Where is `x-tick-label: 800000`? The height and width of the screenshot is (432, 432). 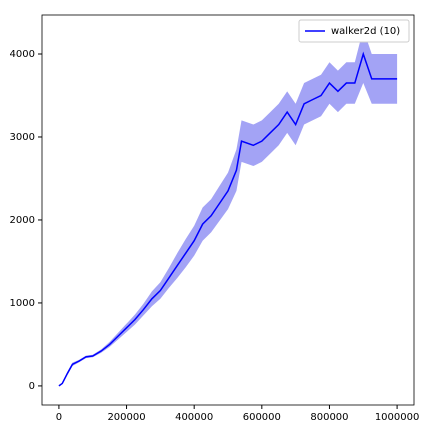
x-tick-label: 800000 is located at coordinates (329, 417).